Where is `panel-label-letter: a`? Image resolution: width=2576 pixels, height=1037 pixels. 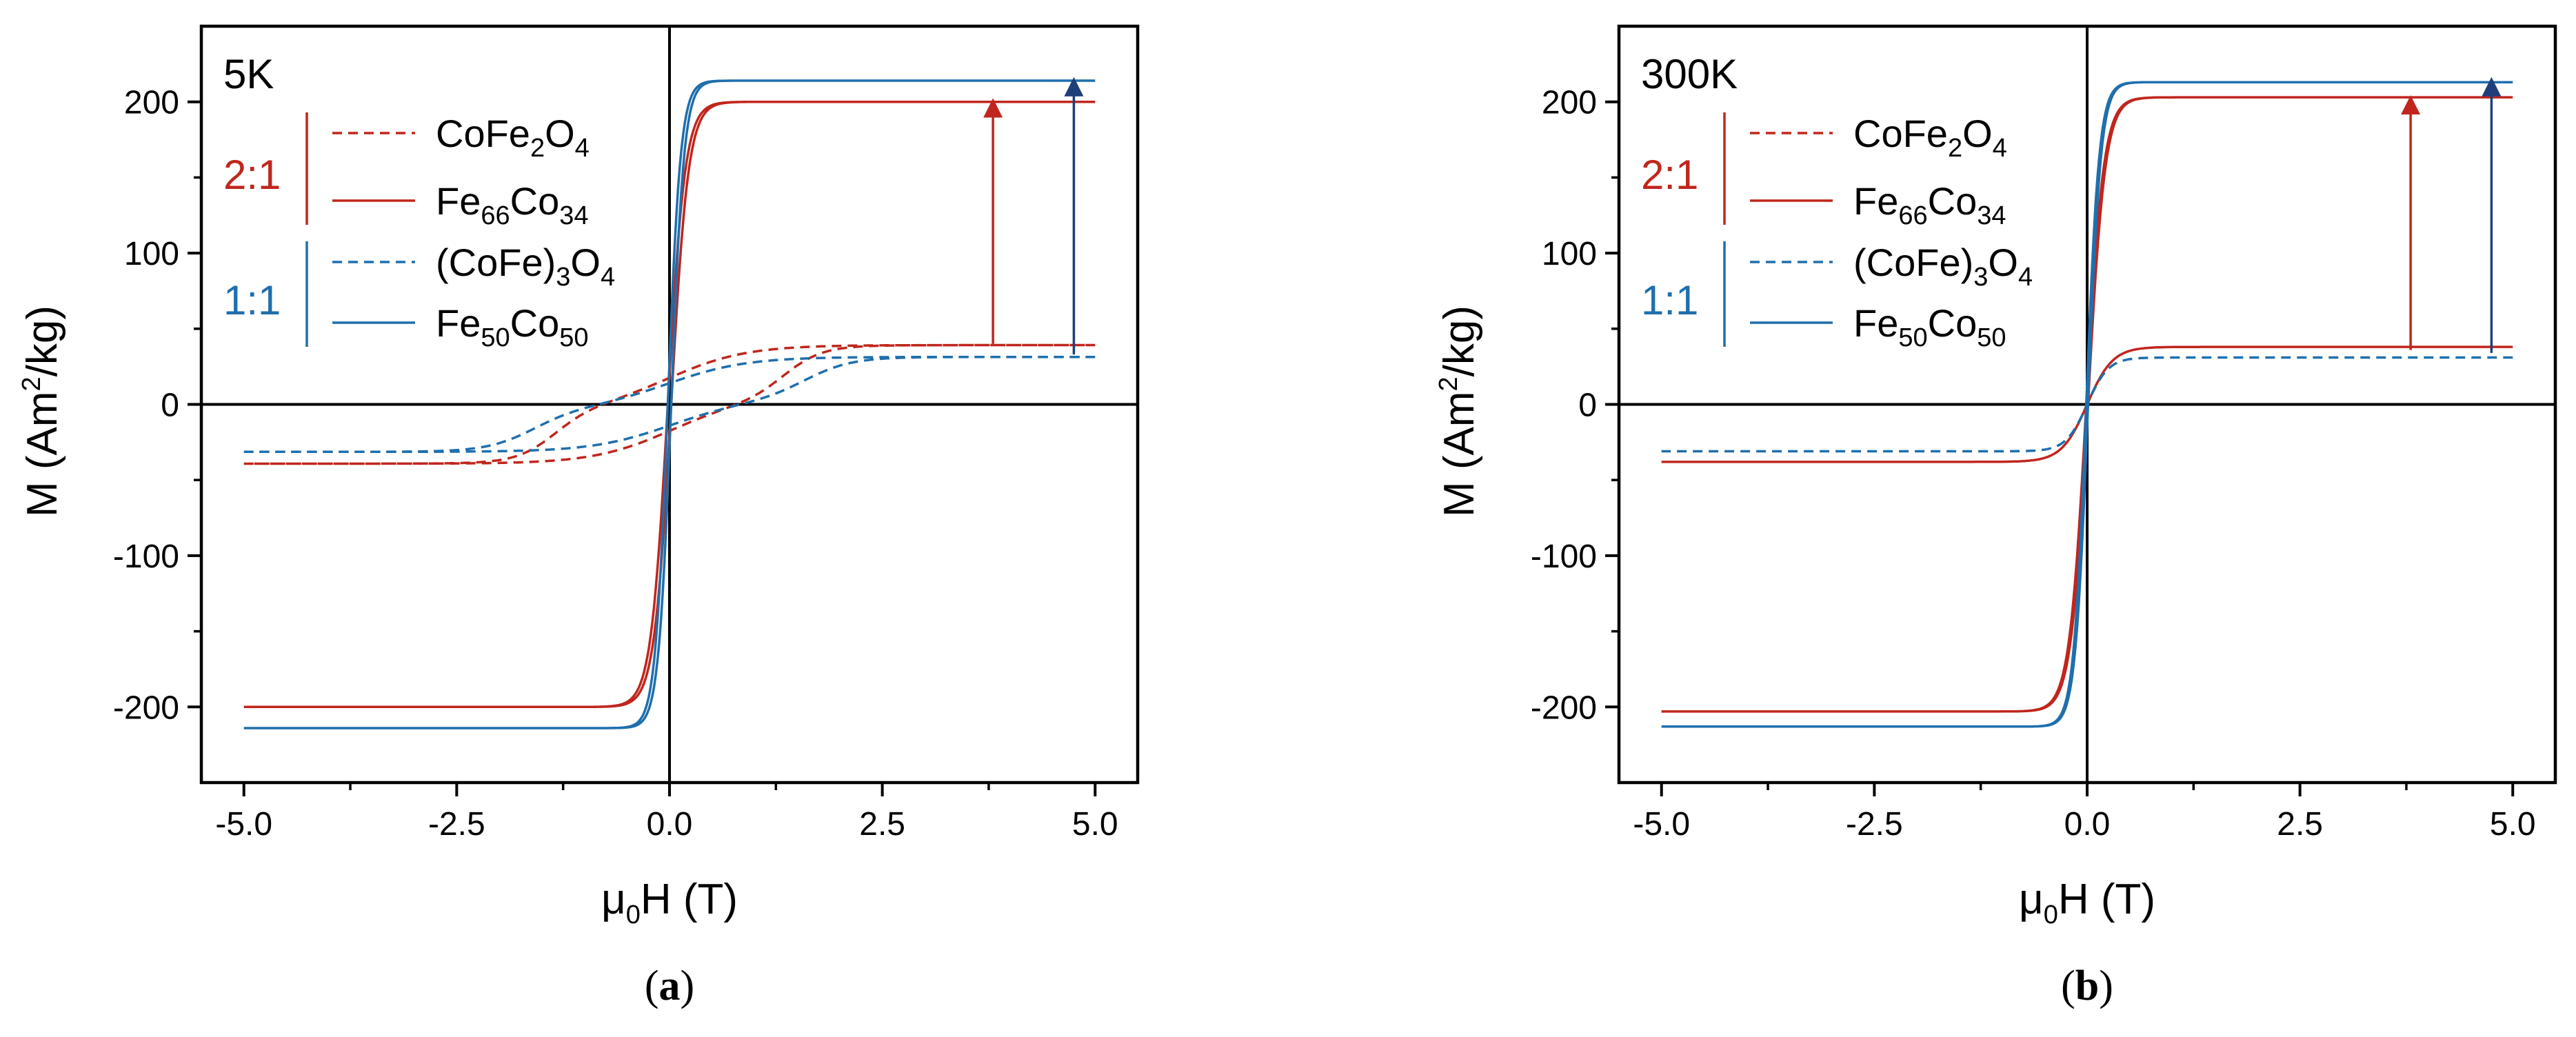 panel-label-letter: a is located at coordinates (670, 986).